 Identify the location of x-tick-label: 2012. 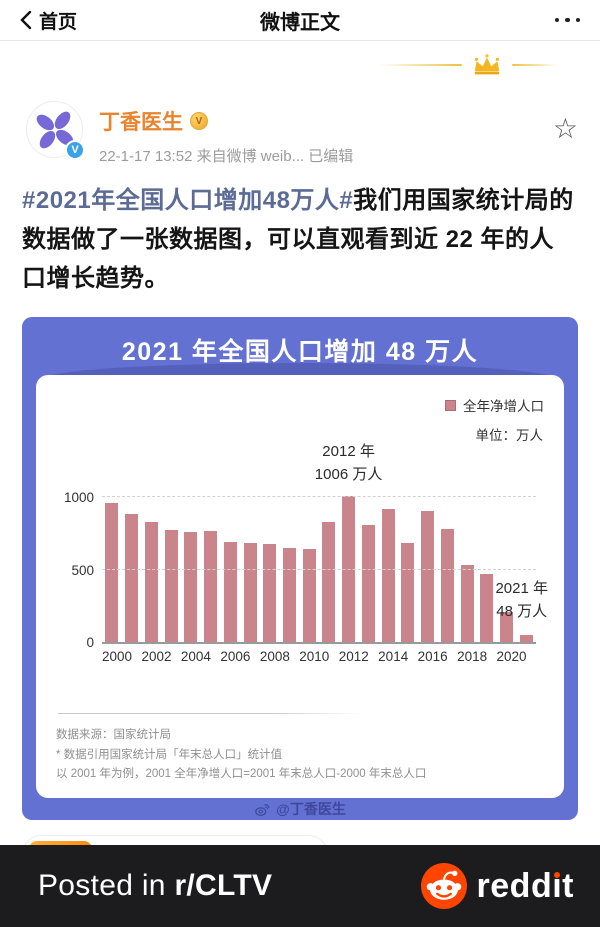
(353, 656).